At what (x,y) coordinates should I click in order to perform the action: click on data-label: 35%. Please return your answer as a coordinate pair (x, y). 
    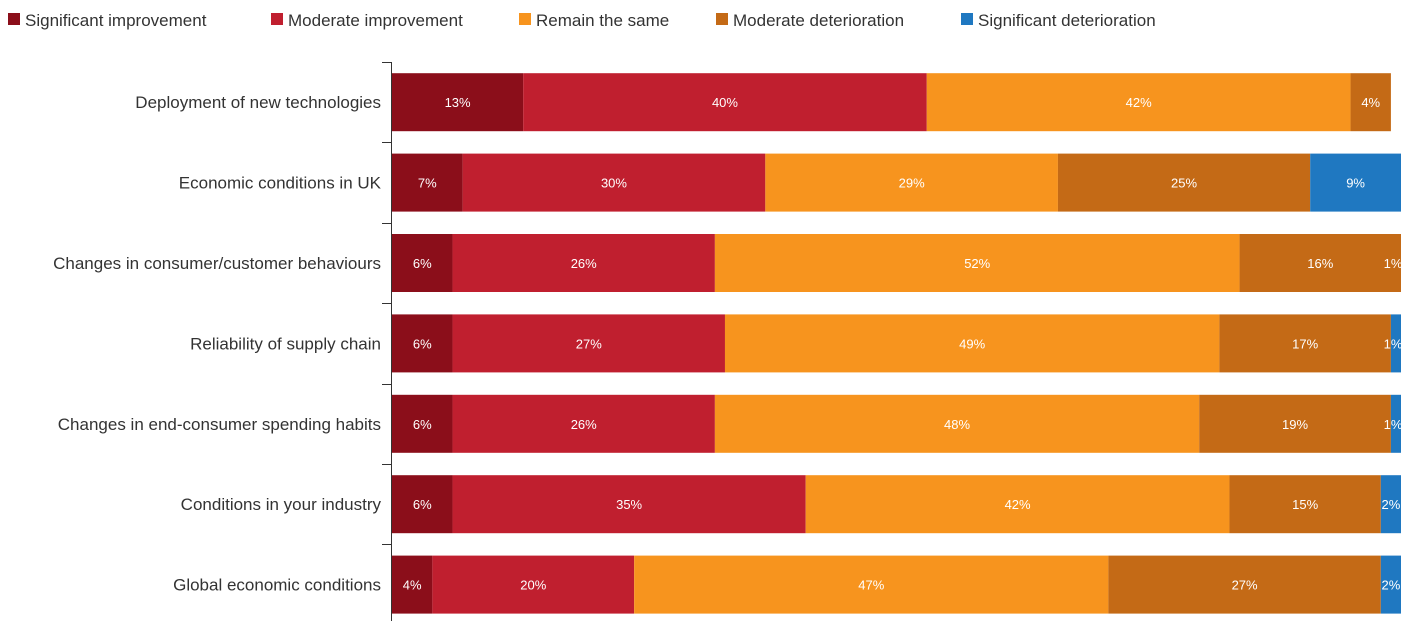
    Looking at the image, I should click on (629, 504).